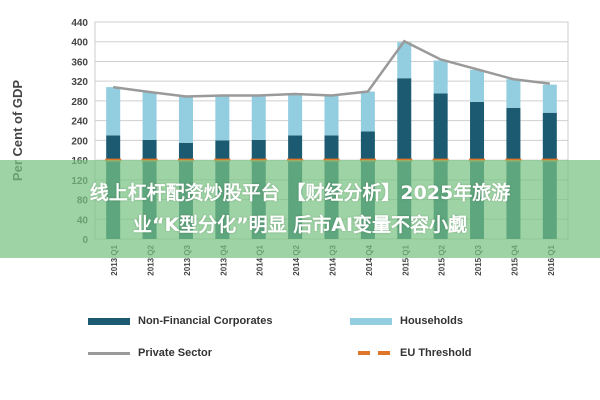 Image resolution: width=600 pixels, height=400 pixels. Describe the element at coordinates (300, 225) in the screenshot. I see `banner-line-2: 业“K型分化”明显 后市AI变量不容小觑` at that location.